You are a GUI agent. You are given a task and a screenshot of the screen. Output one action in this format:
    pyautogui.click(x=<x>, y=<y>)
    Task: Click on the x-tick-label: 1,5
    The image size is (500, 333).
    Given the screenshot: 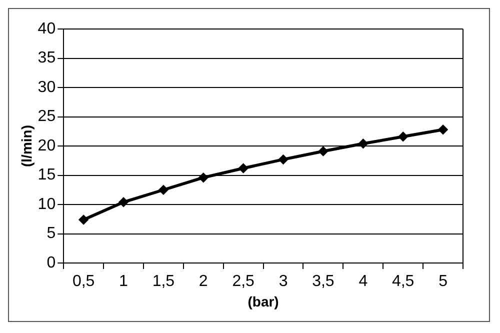 What is the action you would take?
    pyautogui.click(x=163, y=281)
    